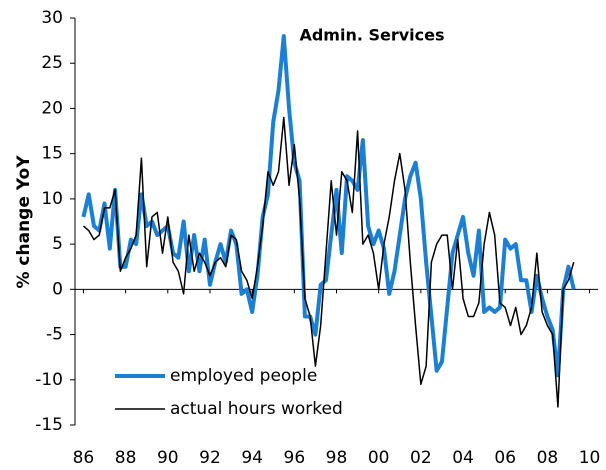  I want to click on y-tick-label: 25, so click(52, 63).